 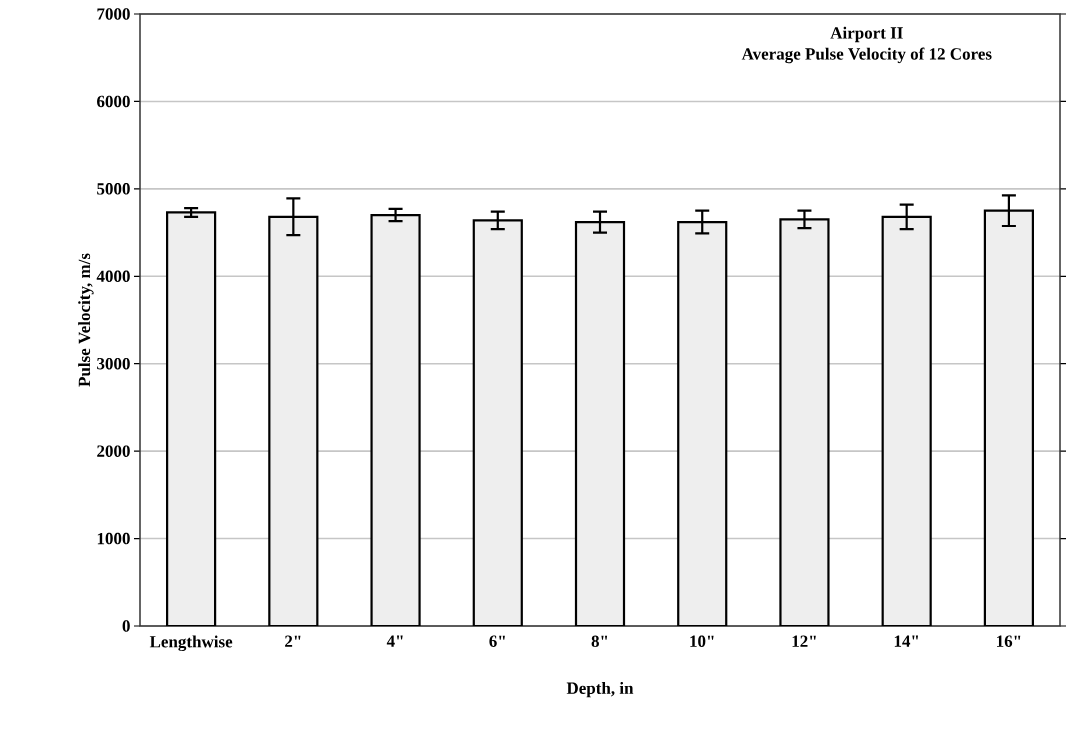 I want to click on x-tick-label: 12", so click(x=804, y=641).